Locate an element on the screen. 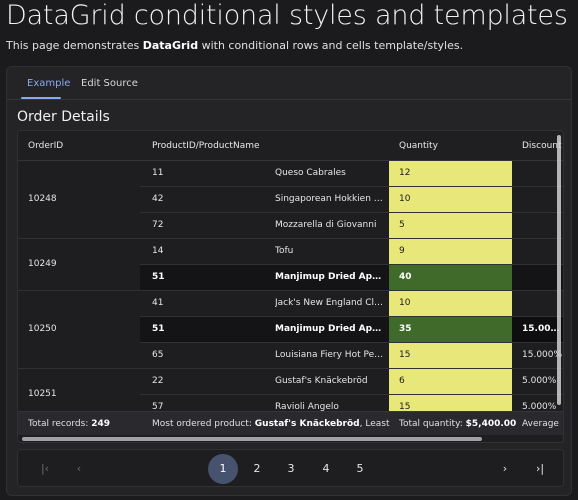 The height and width of the screenshot is (500, 578). discount-cell: 15.000% is located at coordinates (537, 329).